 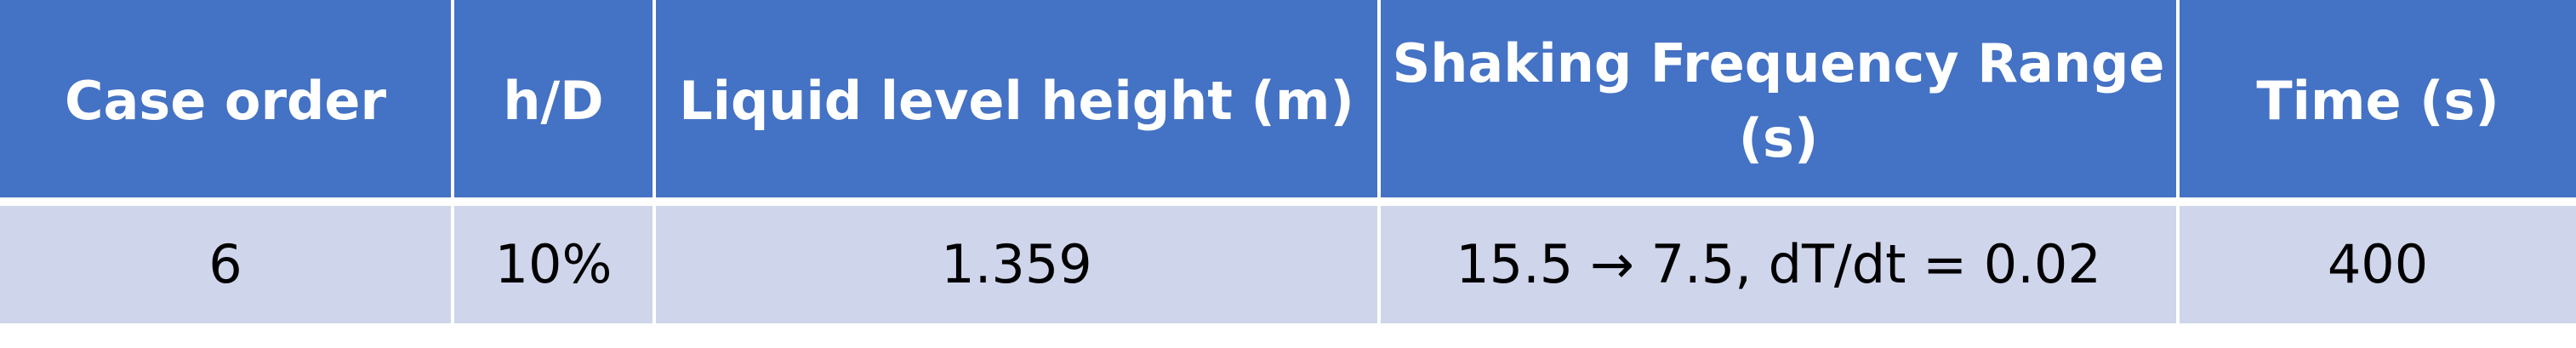 I want to click on cell-case-order: 6, so click(x=227, y=261).